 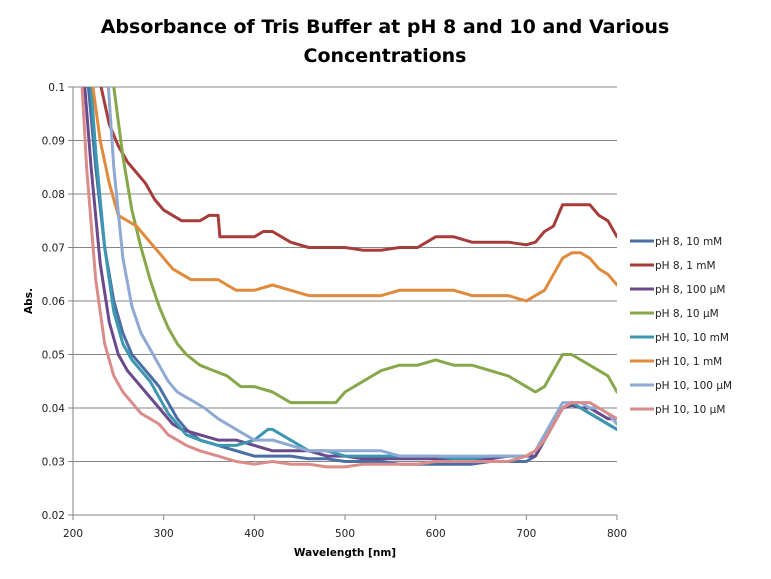 What do you see at coordinates (29, 301) in the screenshot?
I see `y-axis-label: Abs.` at bounding box center [29, 301].